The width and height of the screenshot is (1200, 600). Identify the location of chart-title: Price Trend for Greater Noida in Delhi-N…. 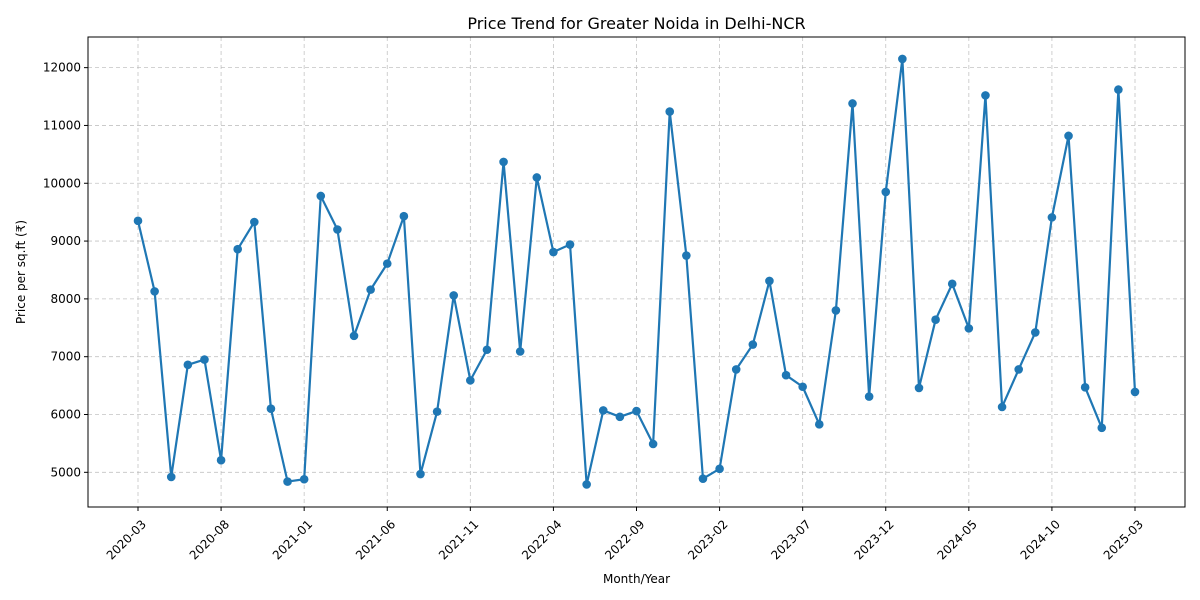
(636, 23).